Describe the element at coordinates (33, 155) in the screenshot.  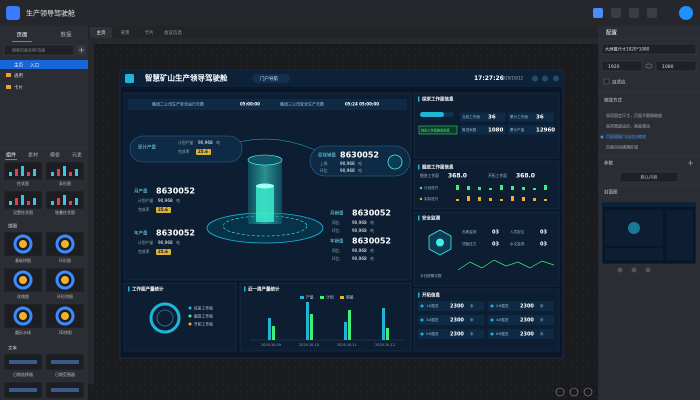
I see `component-tab: 素材` at that location.